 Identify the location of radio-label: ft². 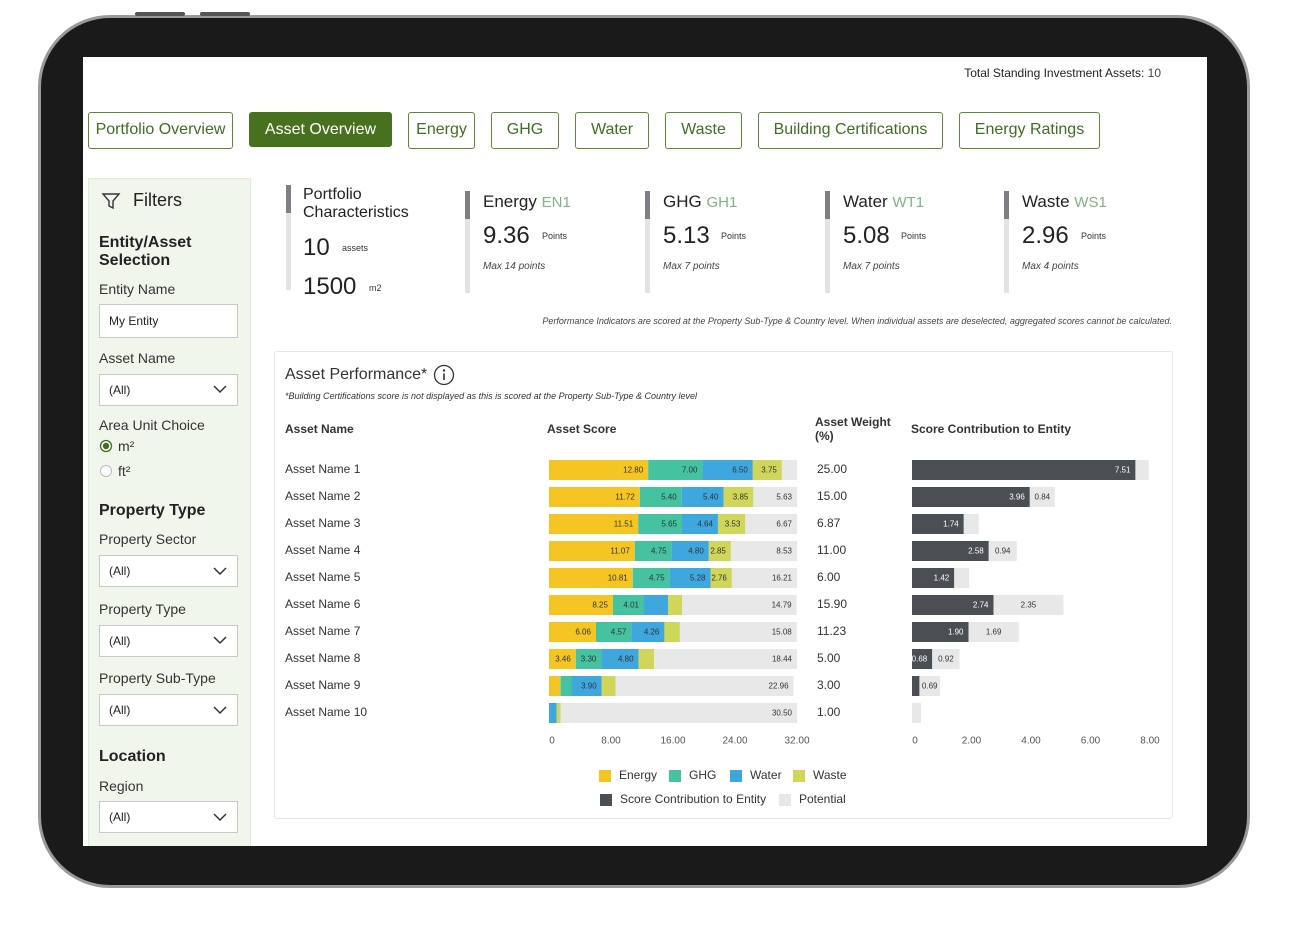
(124, 471).